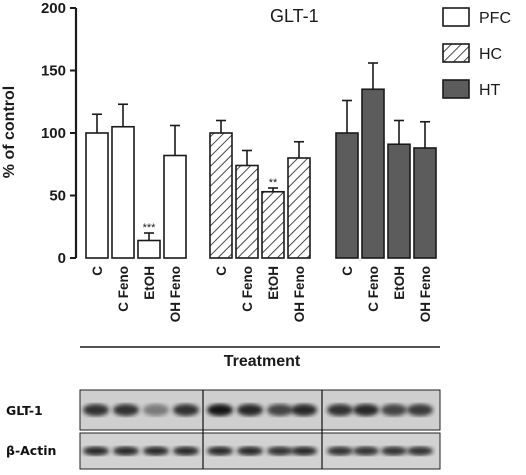 This screenshot has height=475, width=526. Describe the element at coordinates (262, 361) in the screenshot. I see `x-axis-label: Treatment` at that location.